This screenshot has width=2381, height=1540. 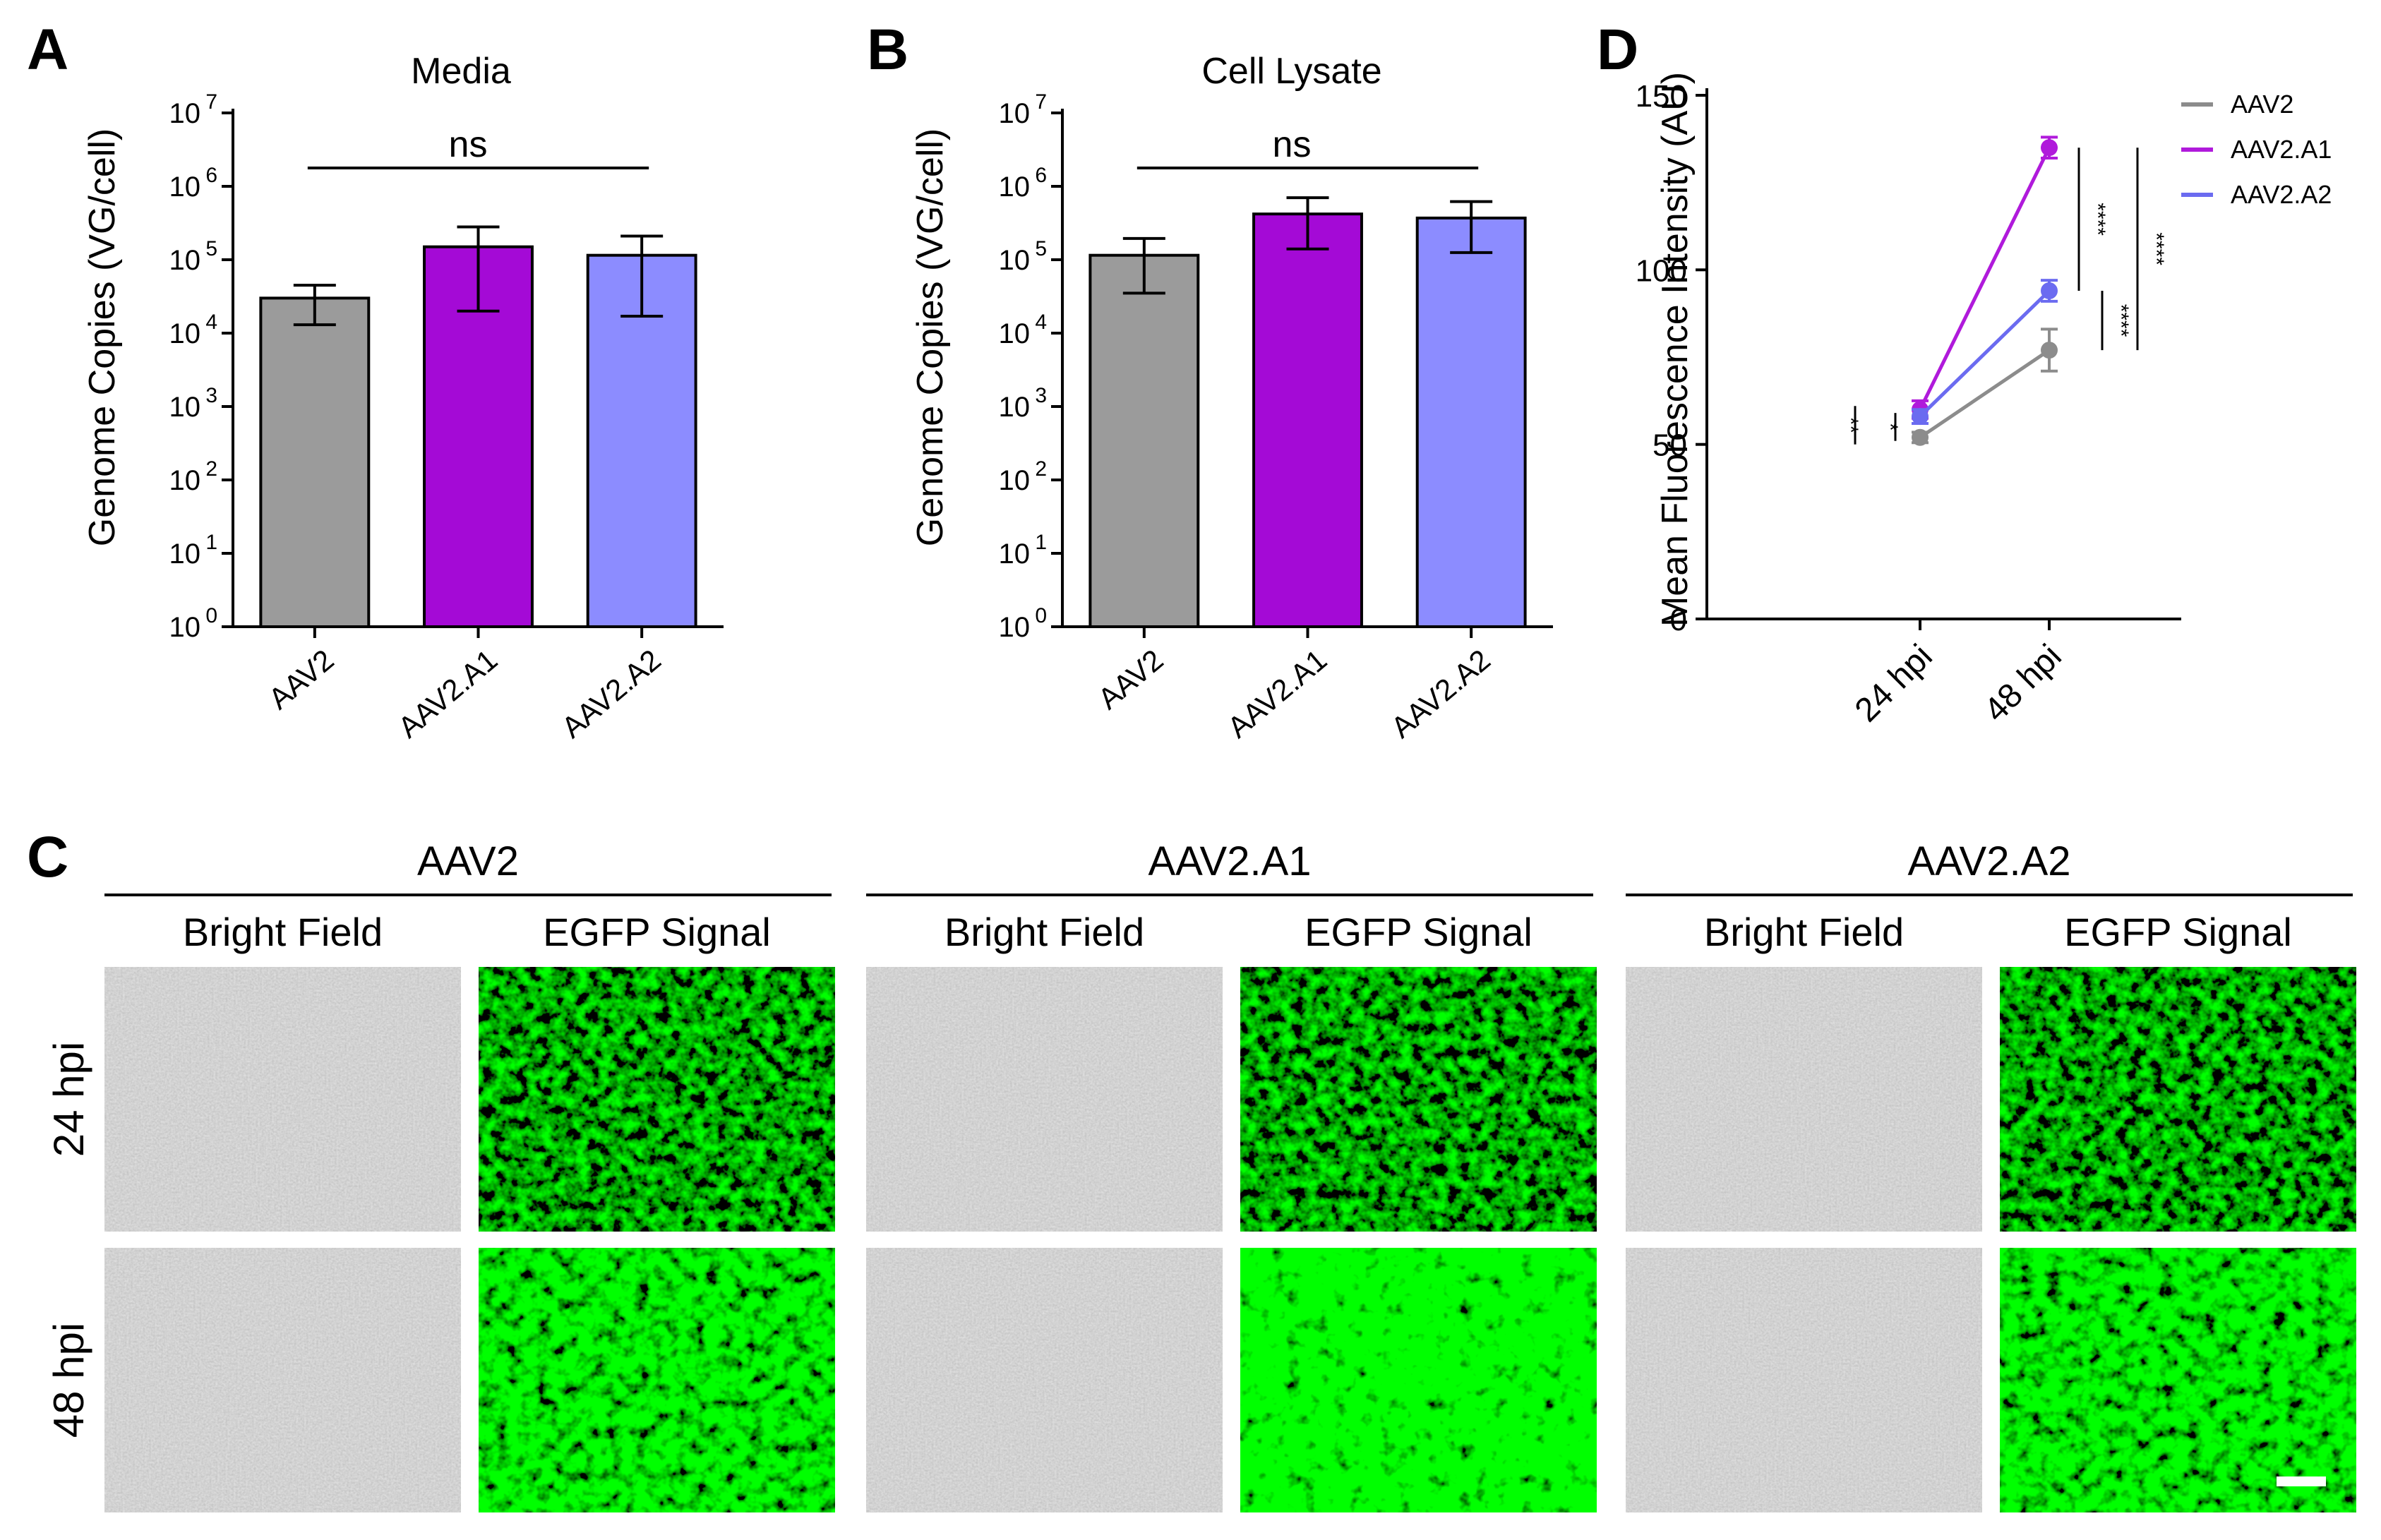 I want to click on panel-letter-d: D, so click(x=1617, y=50).